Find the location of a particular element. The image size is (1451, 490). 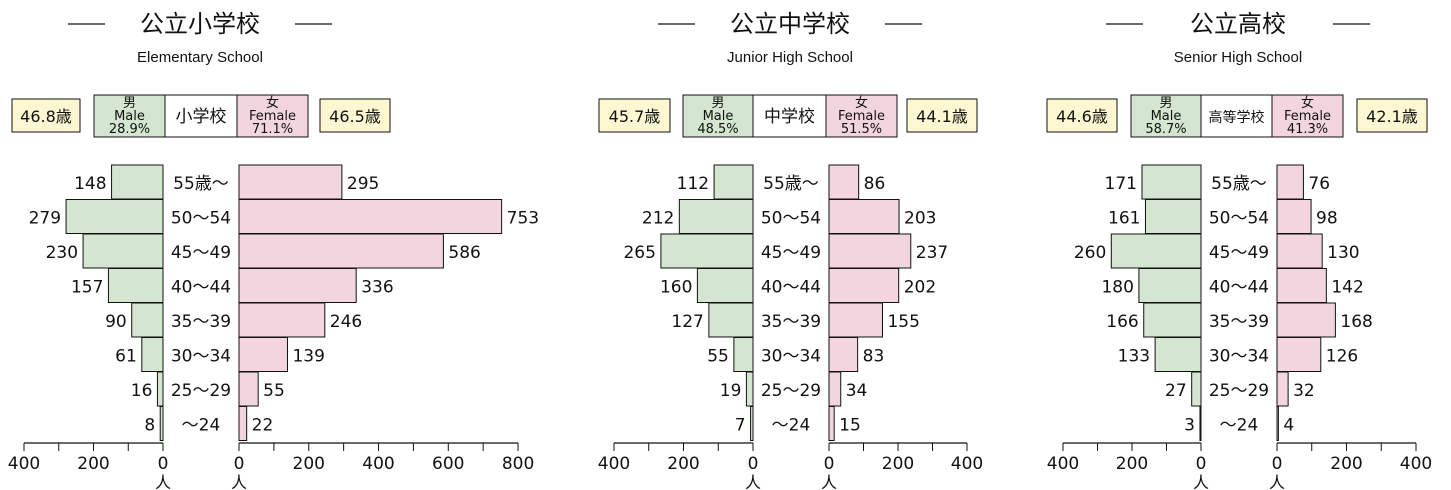

female-value-label: 753 is located at coordinates (523, 219).